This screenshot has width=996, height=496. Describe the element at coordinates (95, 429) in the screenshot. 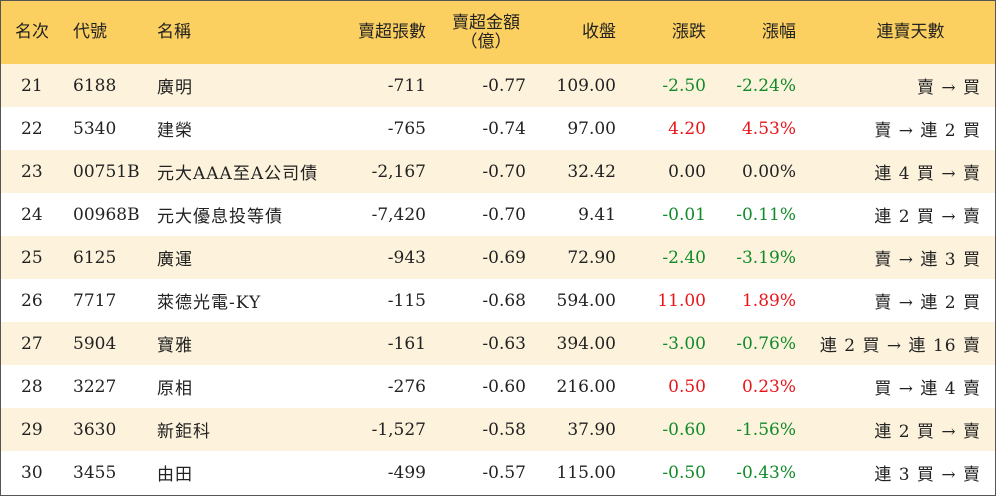

I see `cell-code: 3630` at that location.